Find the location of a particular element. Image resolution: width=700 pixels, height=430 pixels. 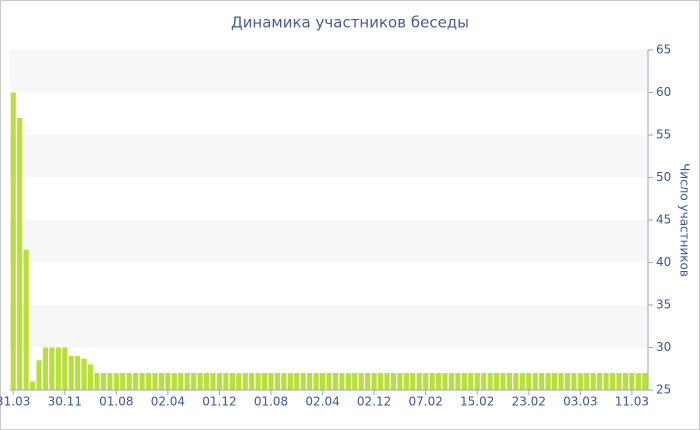

x-tick-label: 11.03 is located at coordinates (632, 402).